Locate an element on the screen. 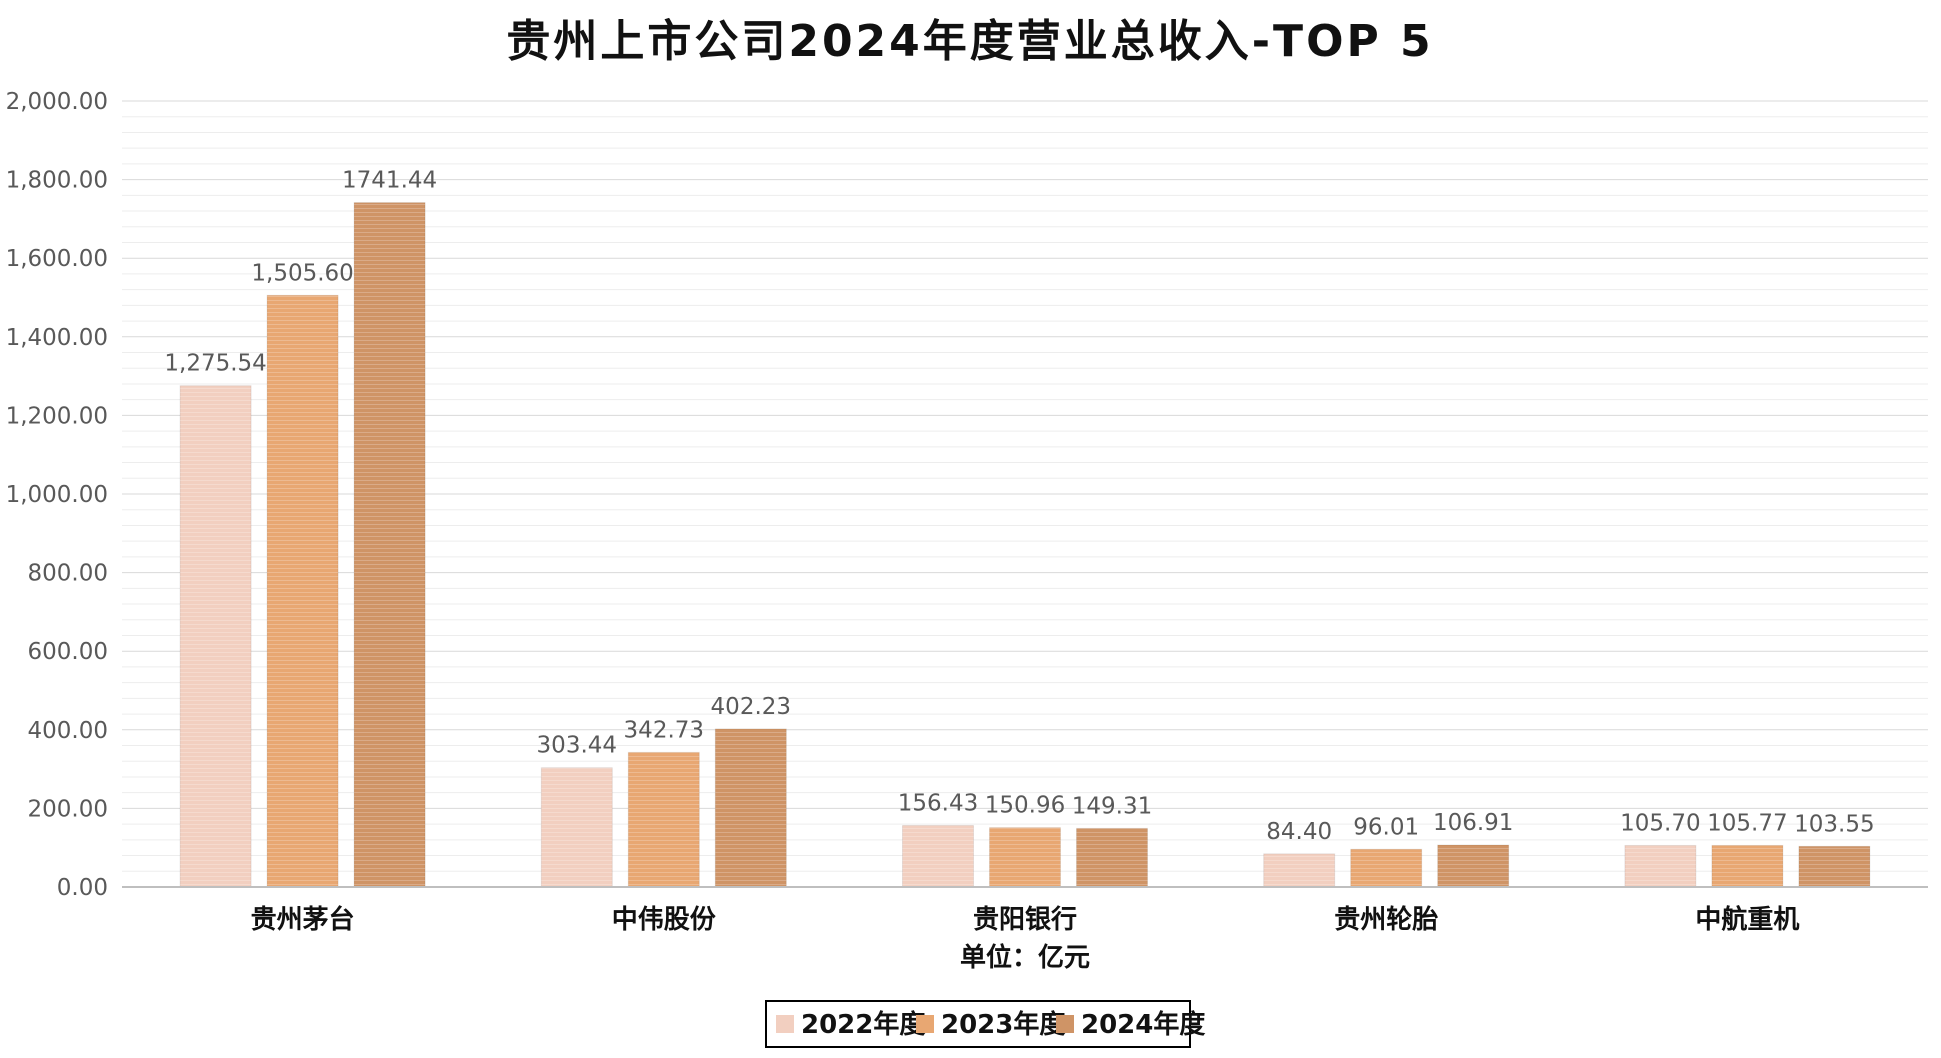  x-axis: 贵州茅台 中伟股份 贵阳银行 贵州轮胎 中航重机 is located at coordinates (1025, 910).